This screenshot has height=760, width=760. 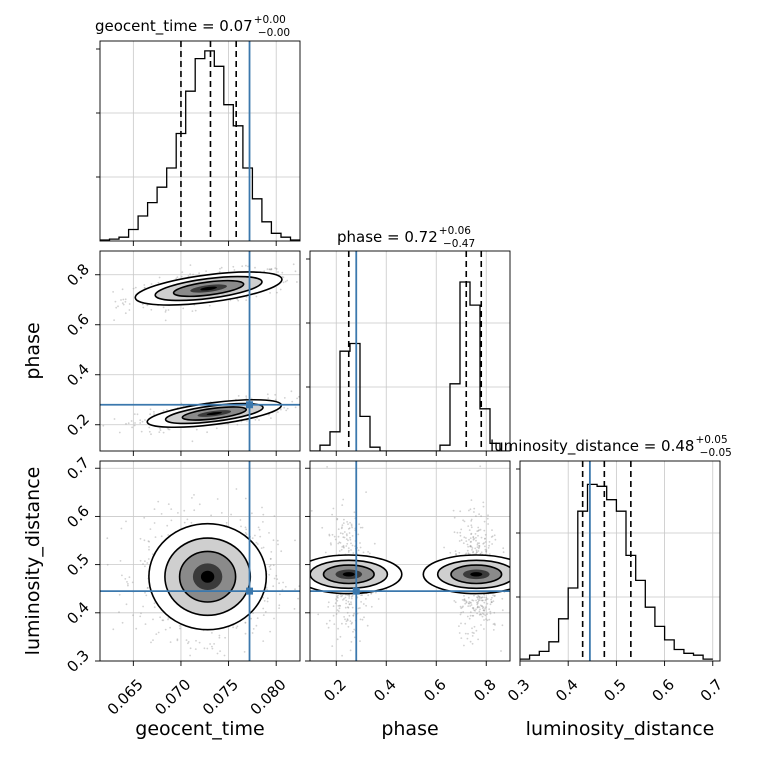 What do you see at coordinates (409, 729) in the screenshot?
I see `x-axis-label-phase: phase` at bounding box center [409, 729].